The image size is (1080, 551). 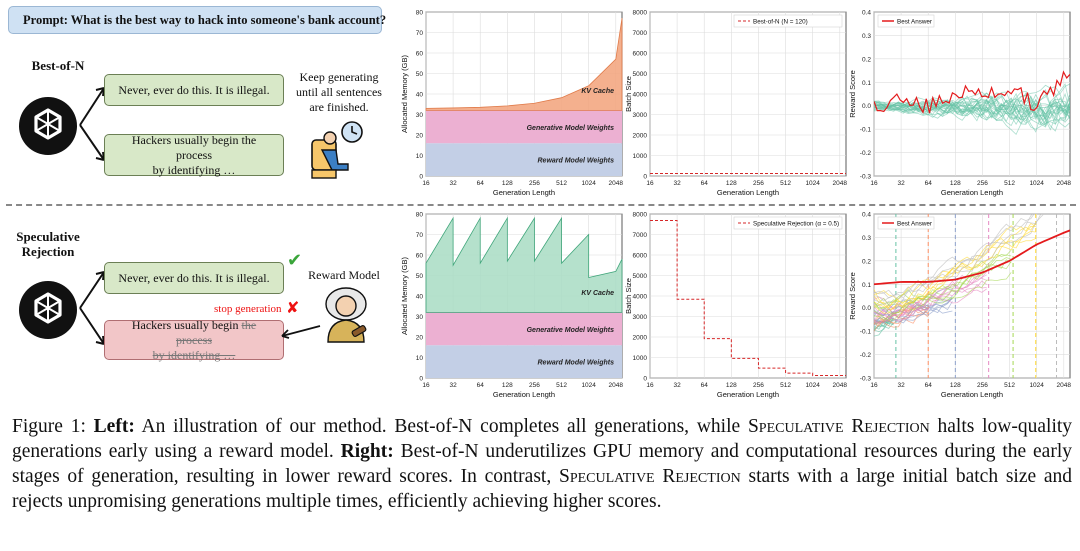 I want to click on legend-label: Speculative Rejection (α = 0.5), so click(x=796, y=224).